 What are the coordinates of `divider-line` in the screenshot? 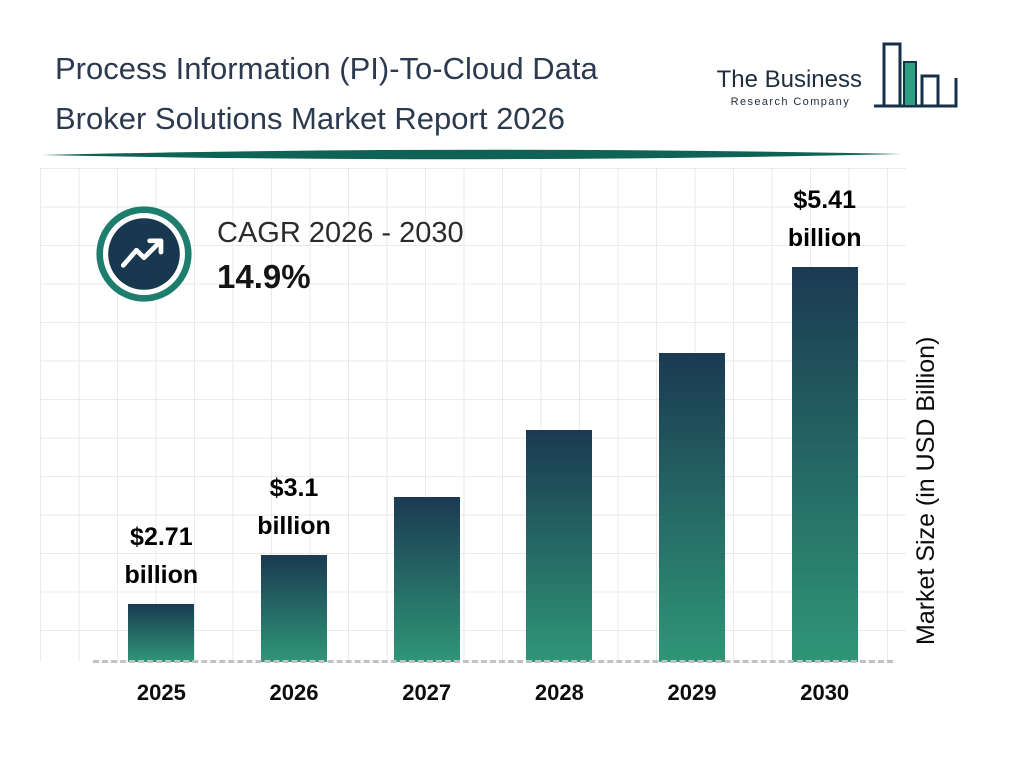 It's located at (472, 156).